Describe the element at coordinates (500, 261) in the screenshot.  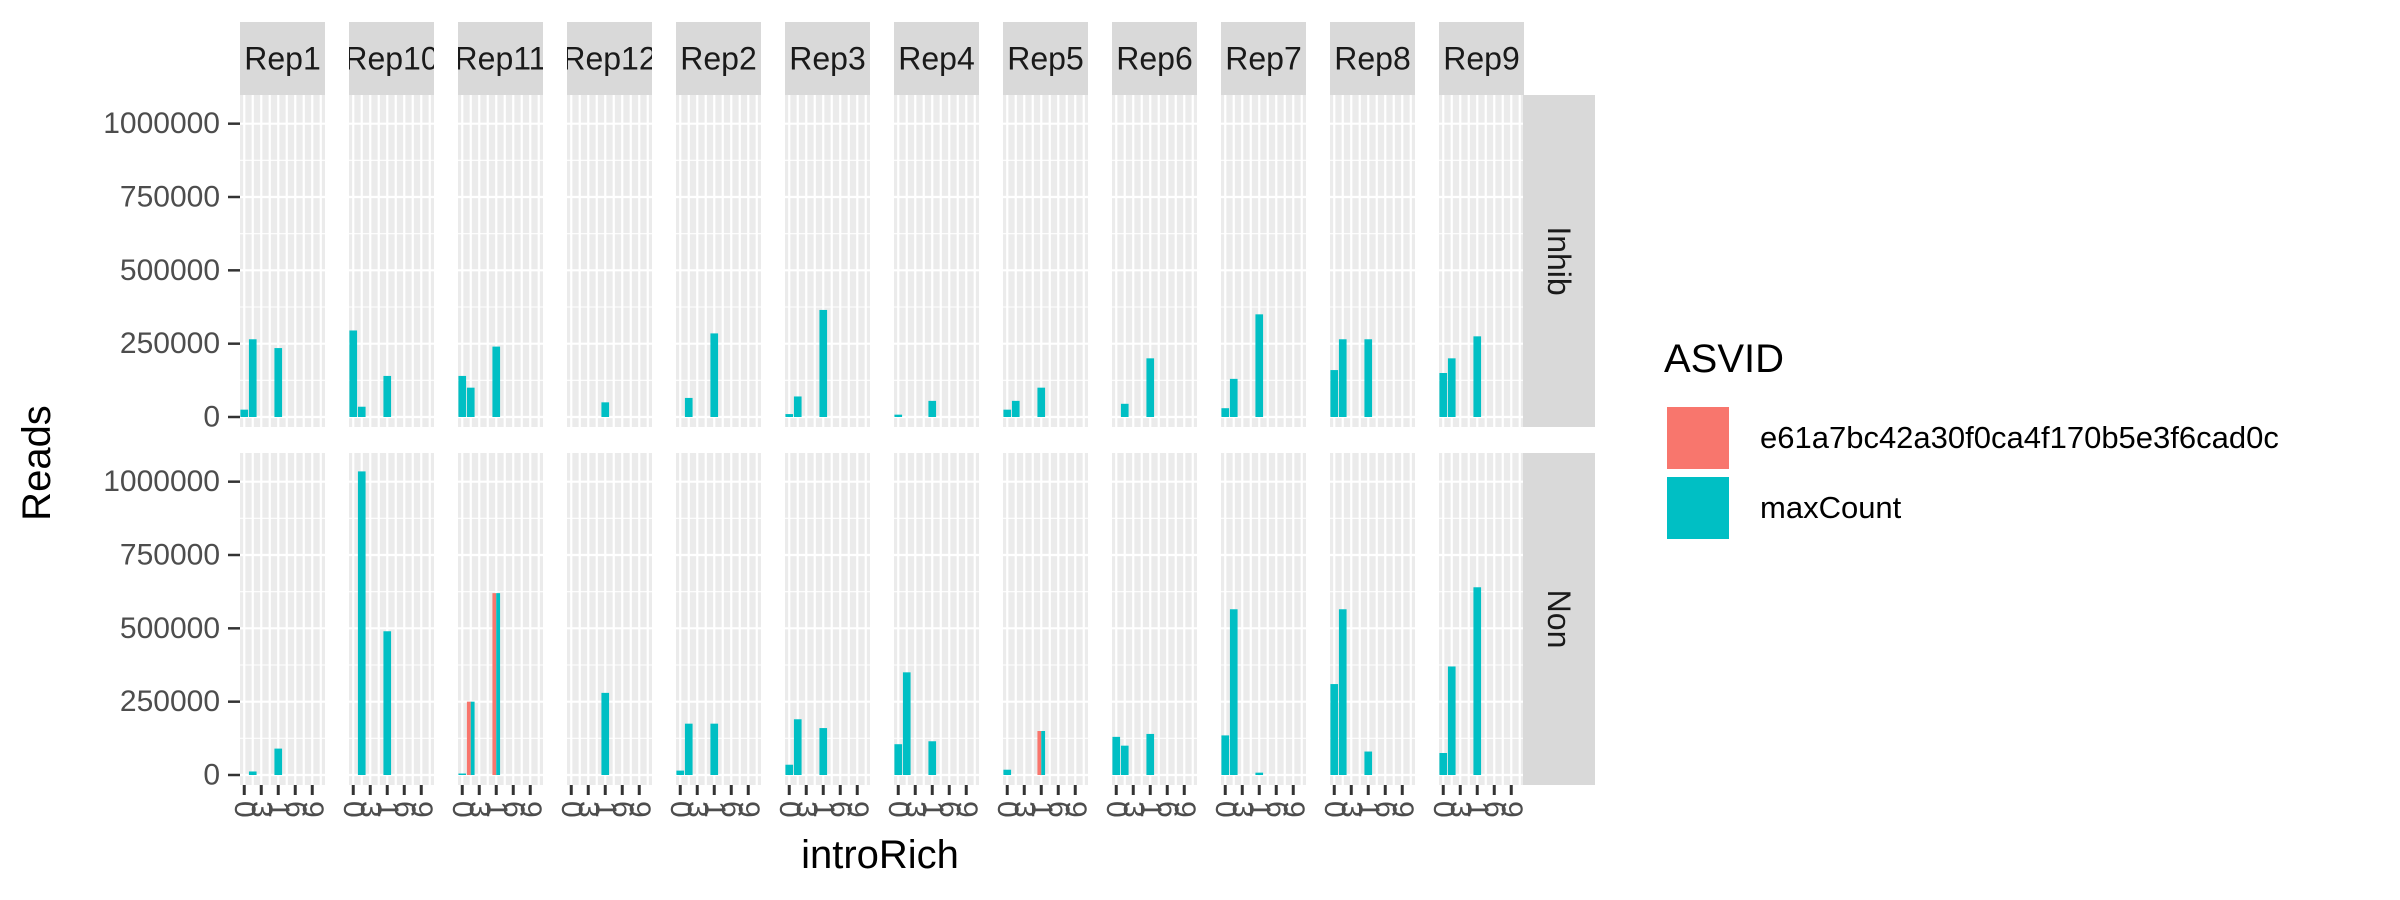
I see `panel-inhib-rep11` at that location.